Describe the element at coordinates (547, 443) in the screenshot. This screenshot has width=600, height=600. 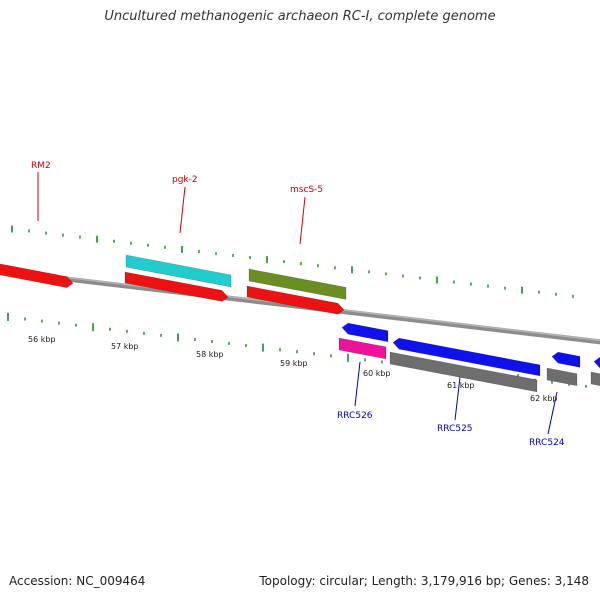
I see `gene-label-rrc524: RRC524` at that location.